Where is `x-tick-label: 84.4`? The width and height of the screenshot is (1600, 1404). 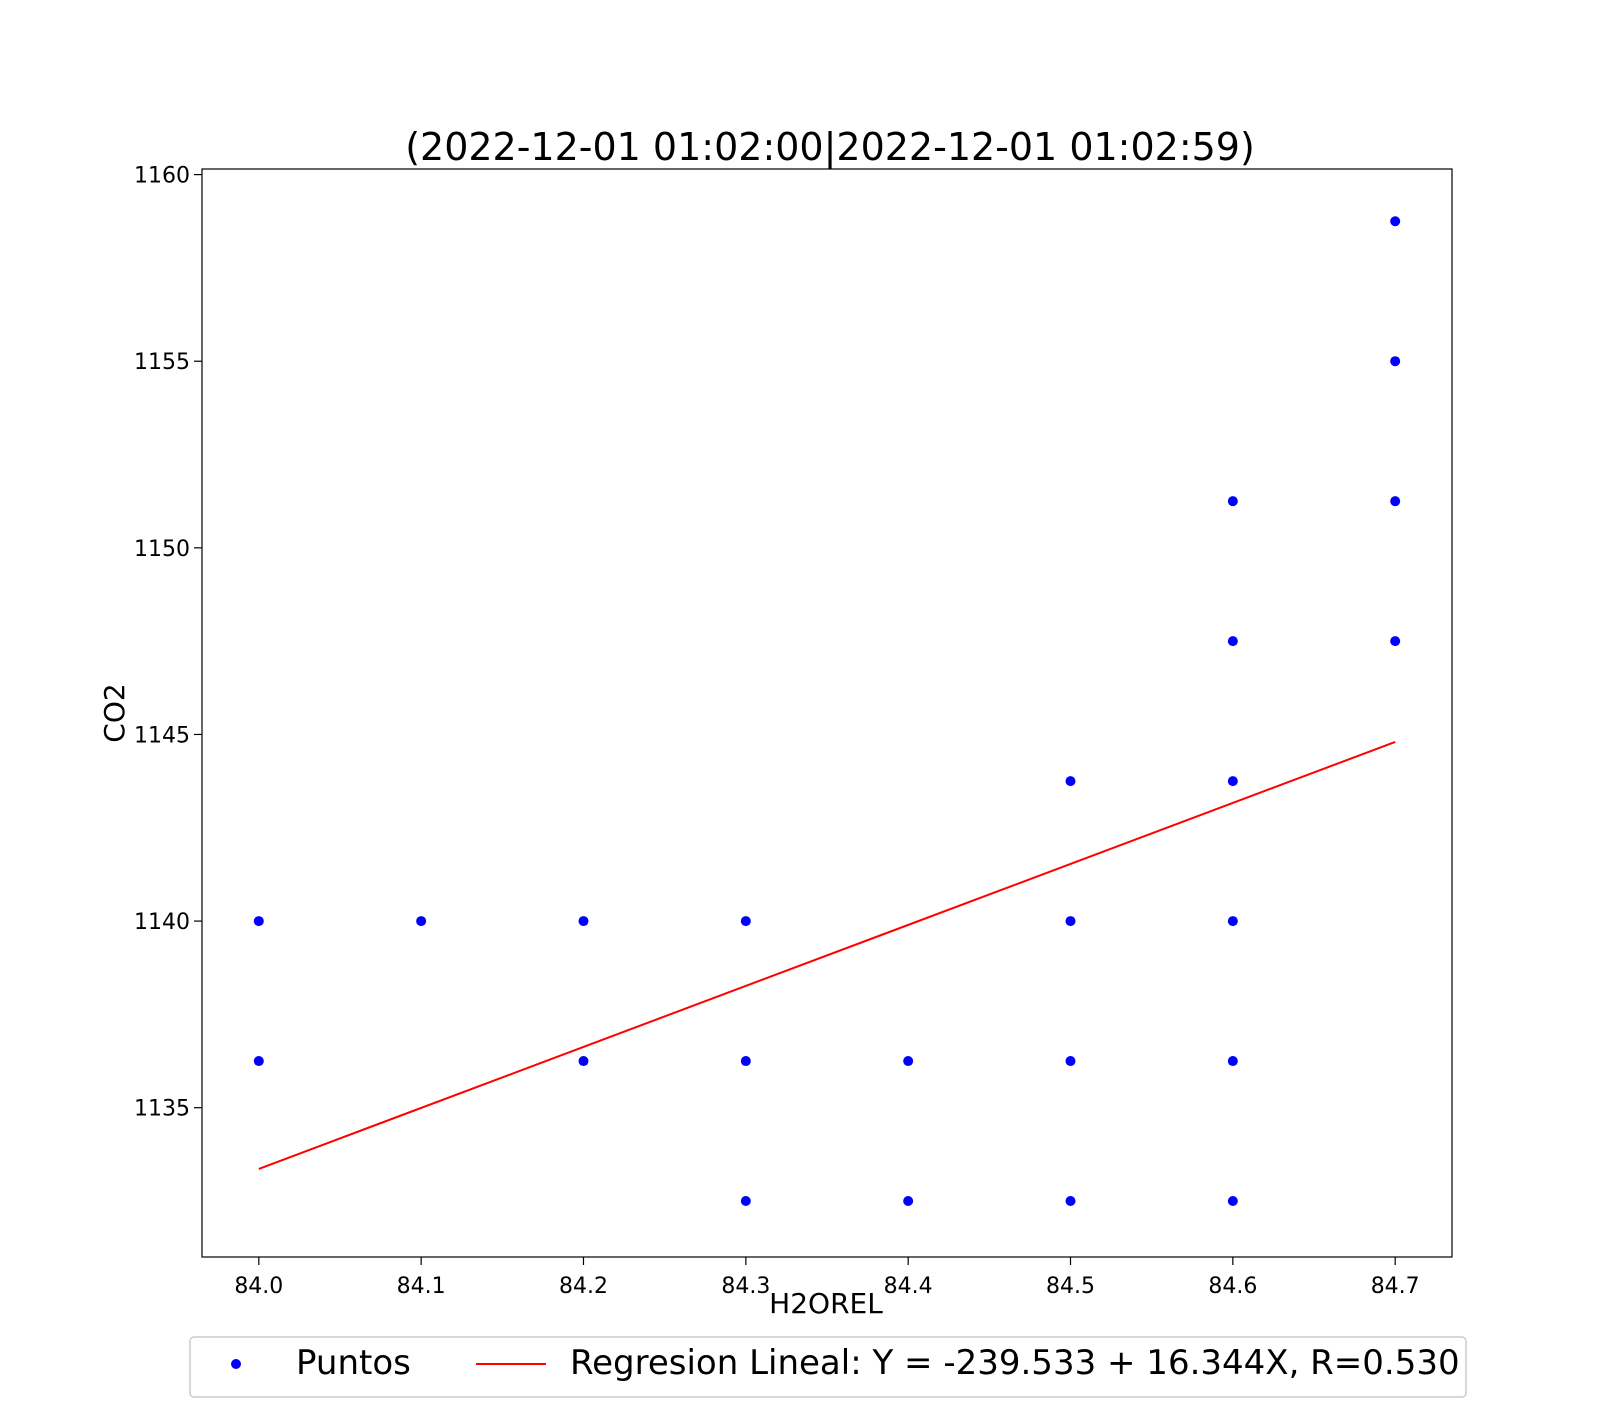
x-tick-label: 84.4 is located at coordinates (908, 1286).